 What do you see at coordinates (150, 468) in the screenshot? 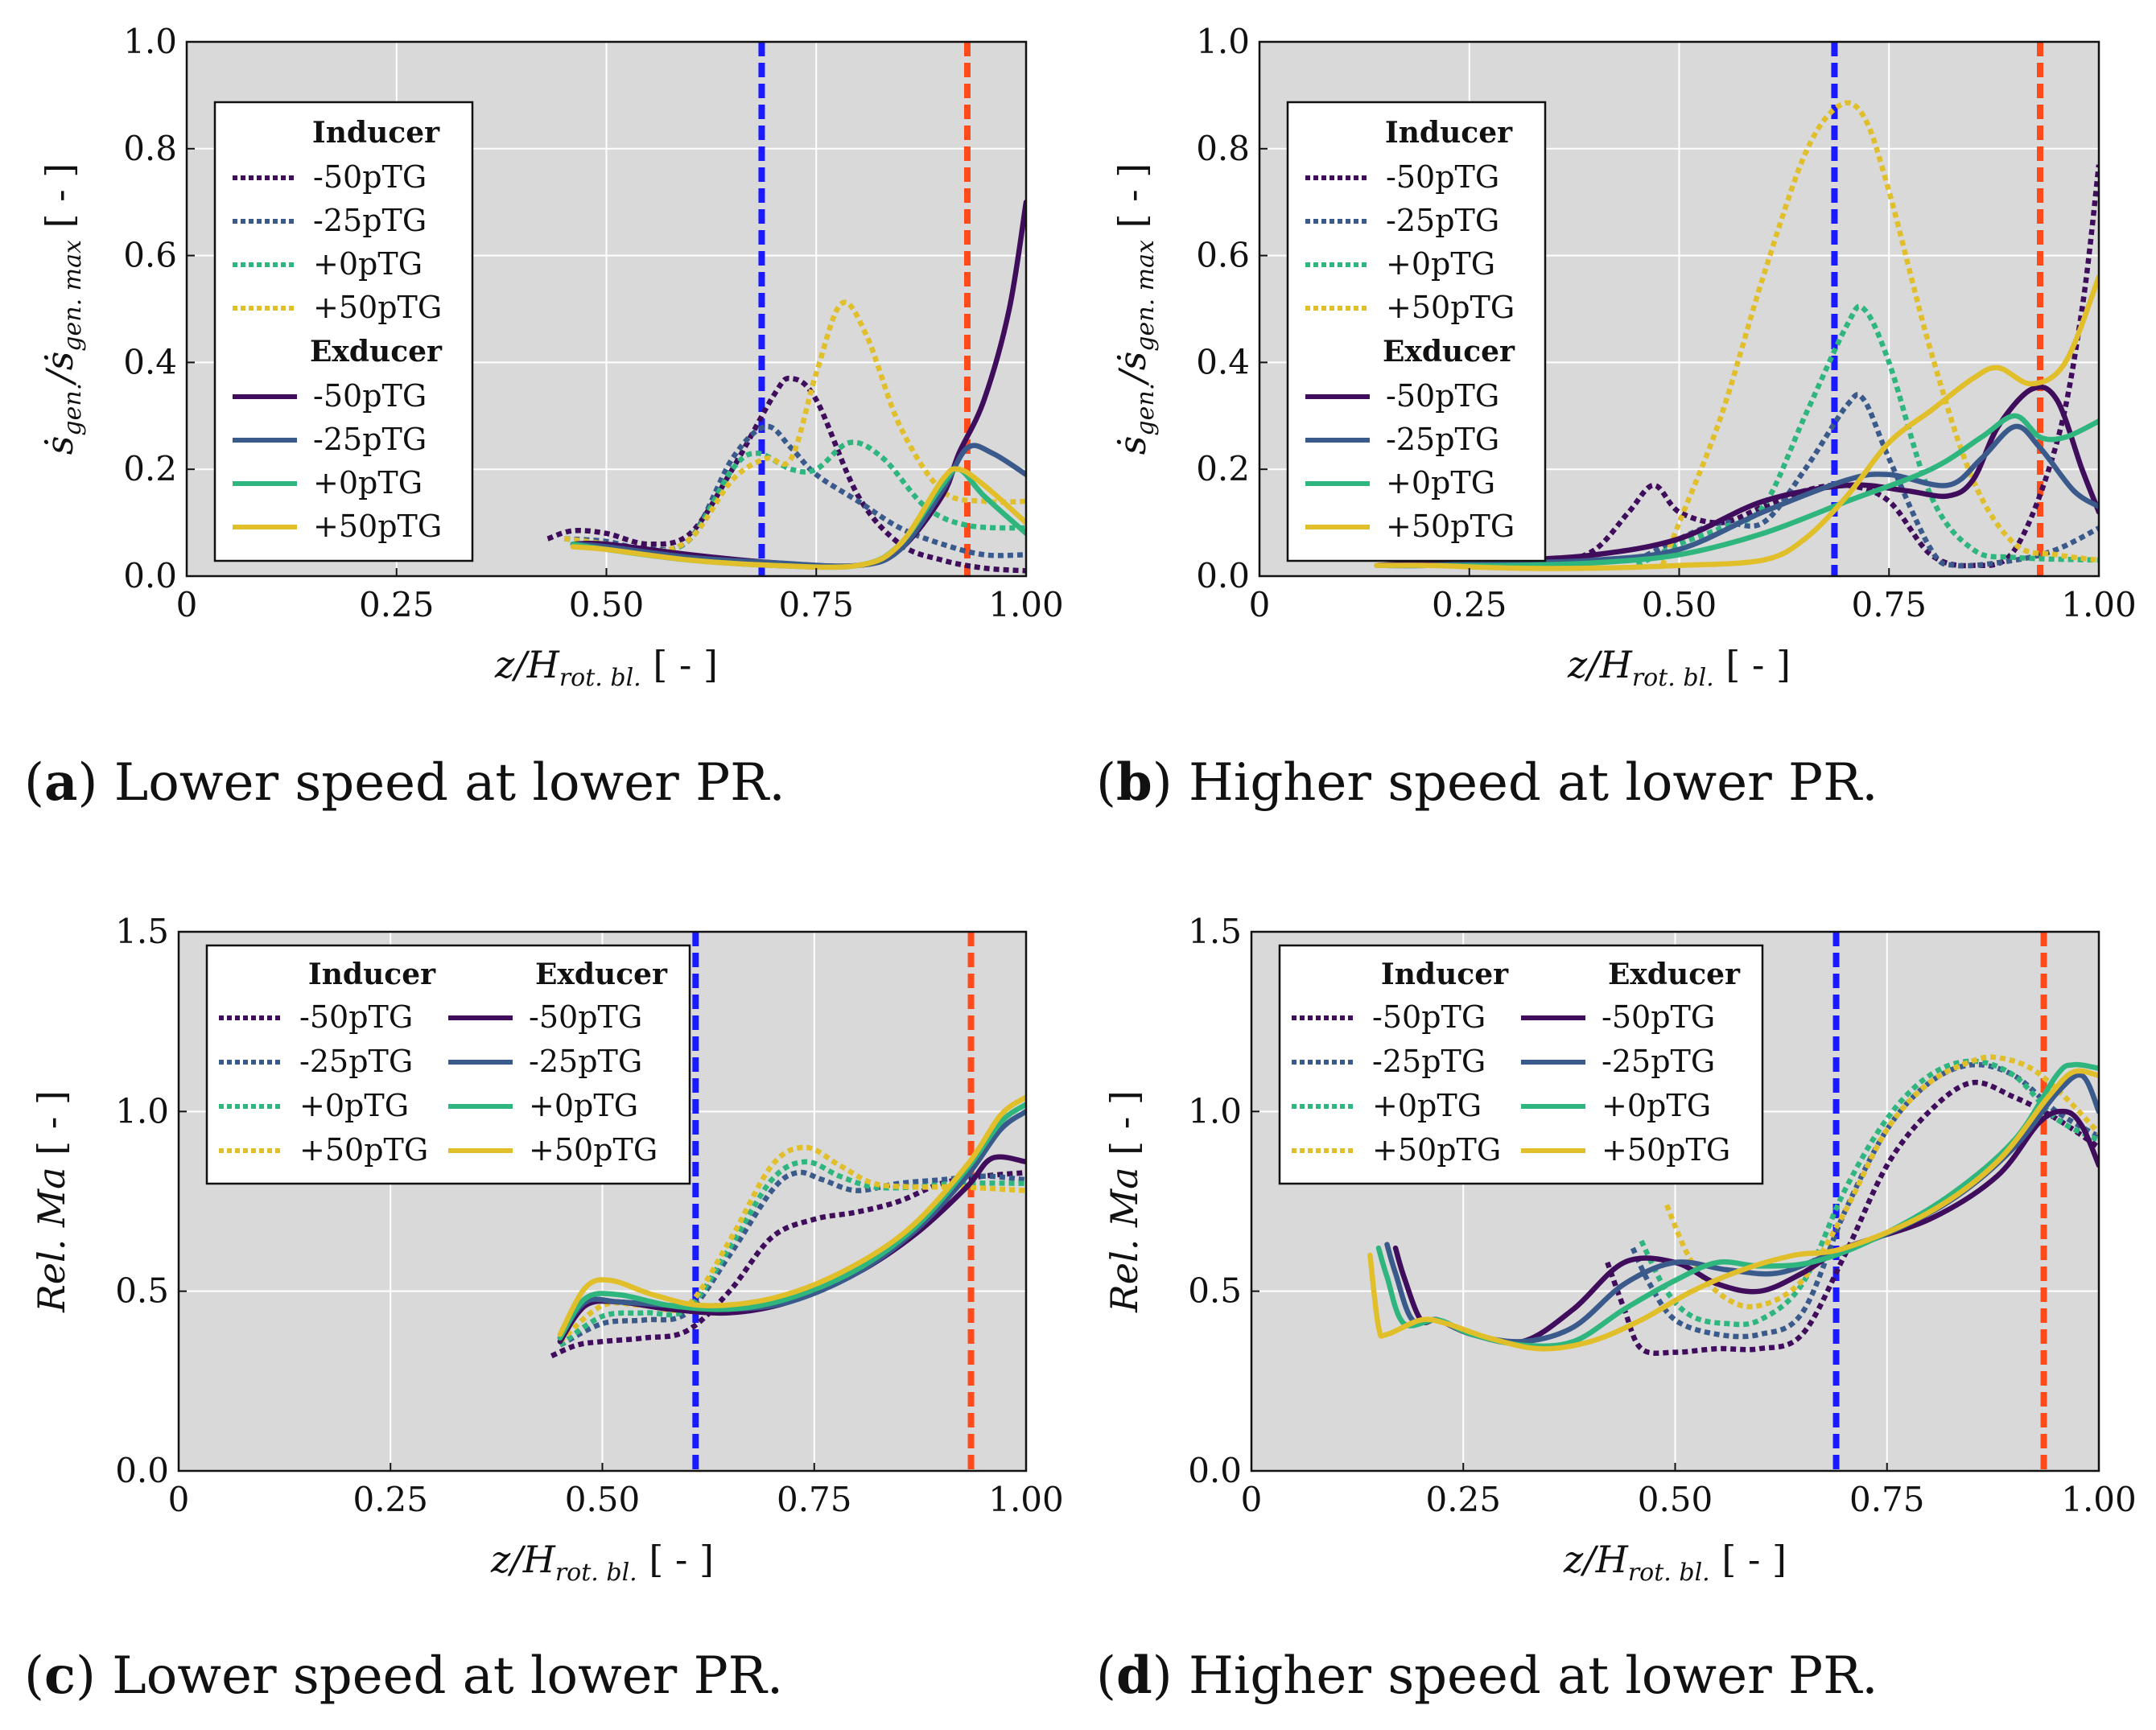
I see `y-tick-label: 0.2` at bounding box center [150, 468].